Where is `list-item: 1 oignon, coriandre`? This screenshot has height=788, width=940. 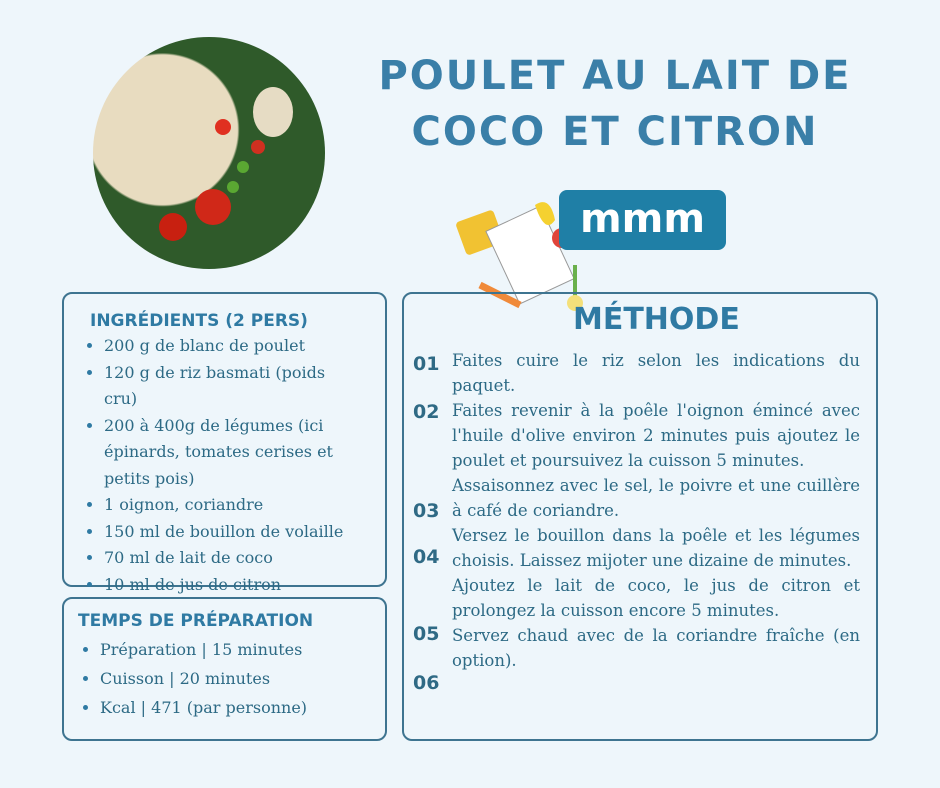
list-item: 1 oignon, coriandre is located at coordinates (229, 505).